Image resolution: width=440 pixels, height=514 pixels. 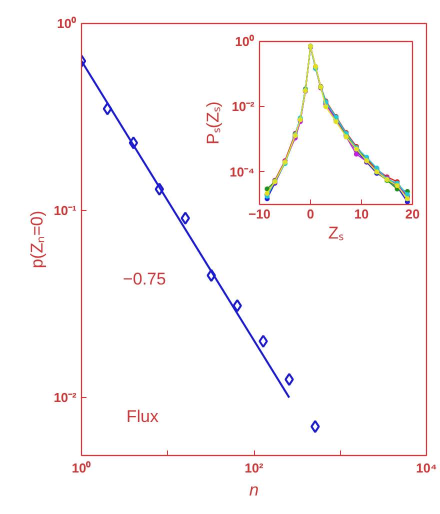 I want to click on x-axis-title: Zₛ, so click(x=336, y=233).